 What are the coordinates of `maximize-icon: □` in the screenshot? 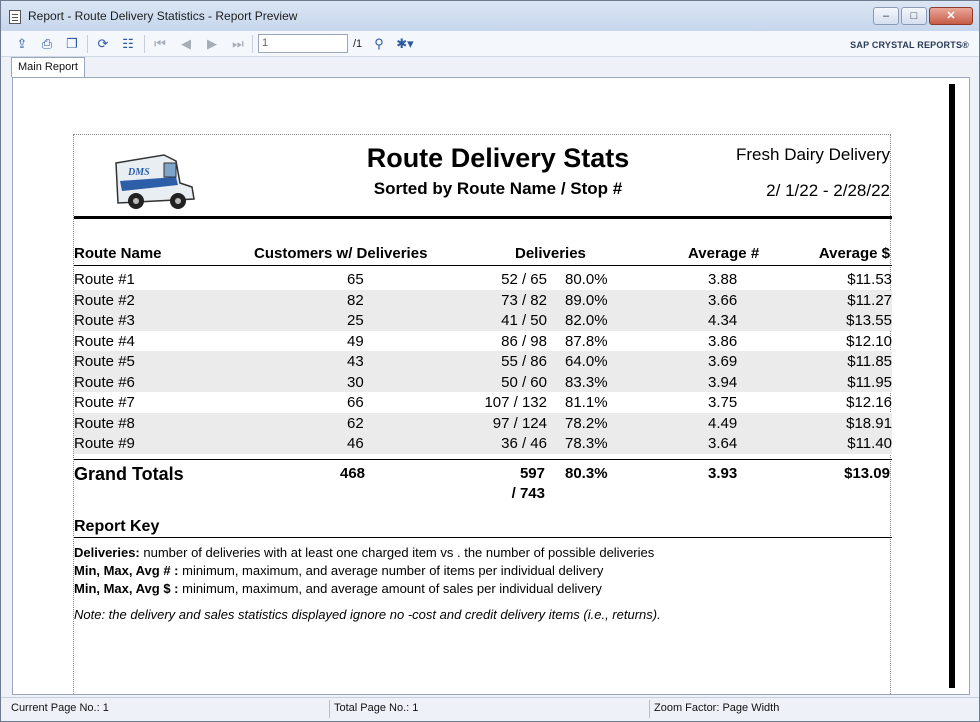 It's located at (914, 16).